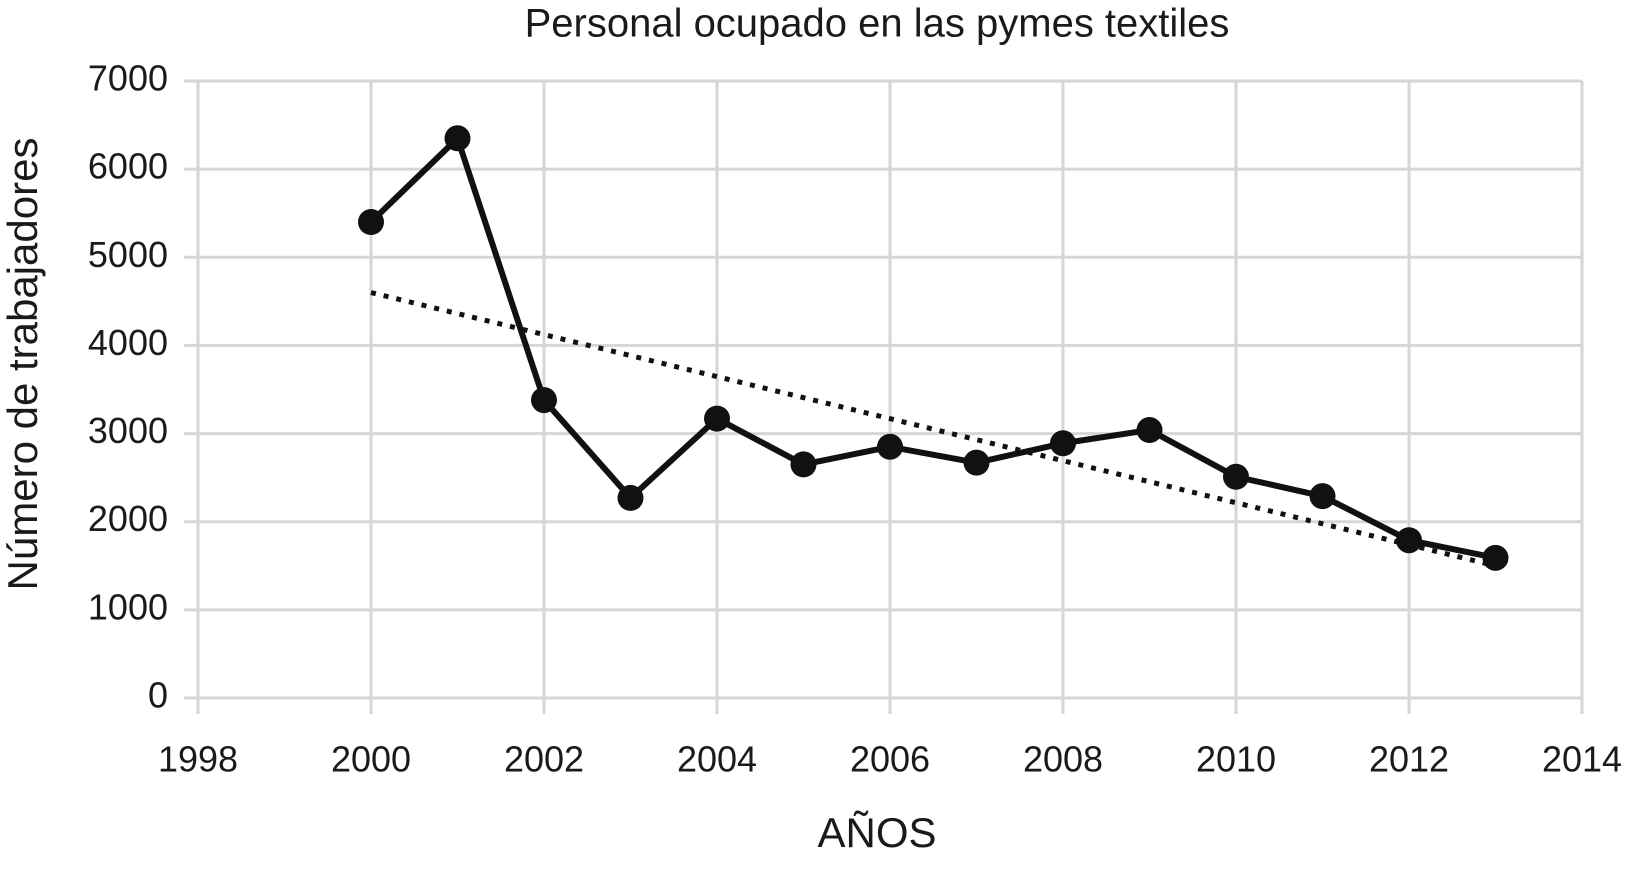  What do you see at coordinates (1063, 759) in the screenshot?
I see `x-tick-label: 2008` at bounding box center [1063, 759].